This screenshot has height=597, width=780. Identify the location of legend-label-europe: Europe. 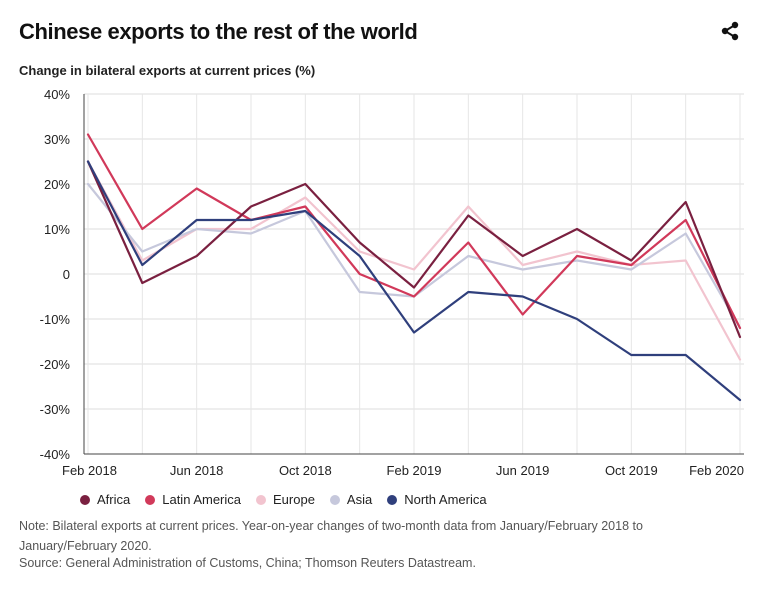
(294, 499).